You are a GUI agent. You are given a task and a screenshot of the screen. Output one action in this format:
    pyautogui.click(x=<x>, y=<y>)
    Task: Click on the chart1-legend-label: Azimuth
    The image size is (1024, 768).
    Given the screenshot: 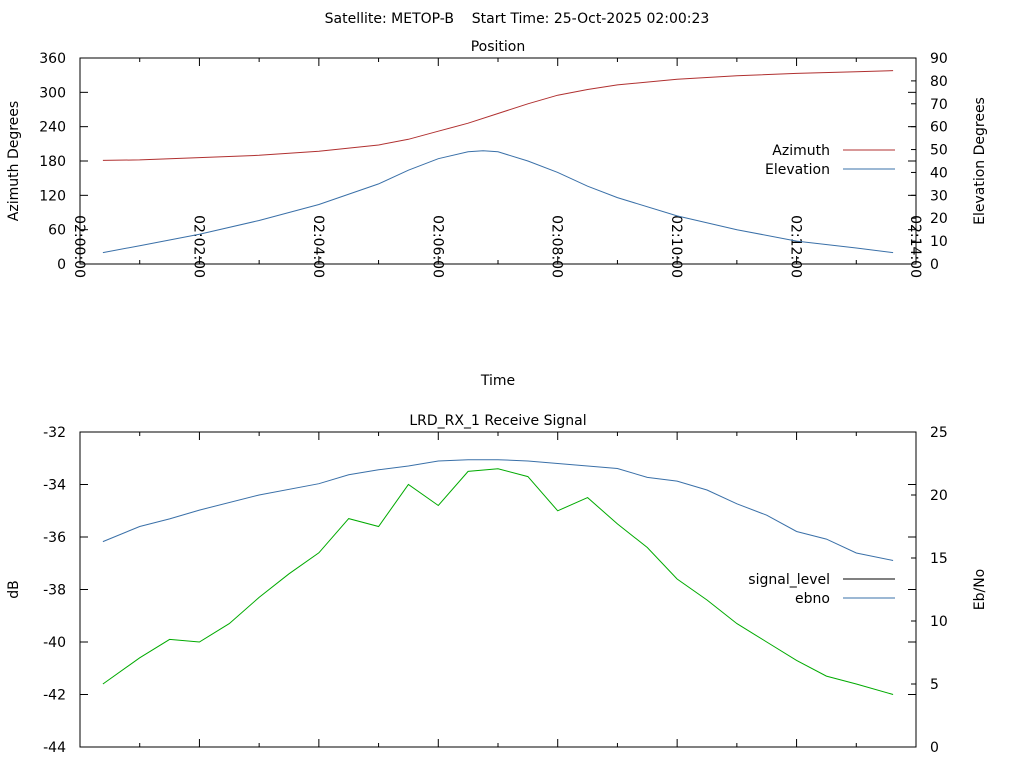 What is the action you would take?
    pyautogui.click(x=801, y=151)
    